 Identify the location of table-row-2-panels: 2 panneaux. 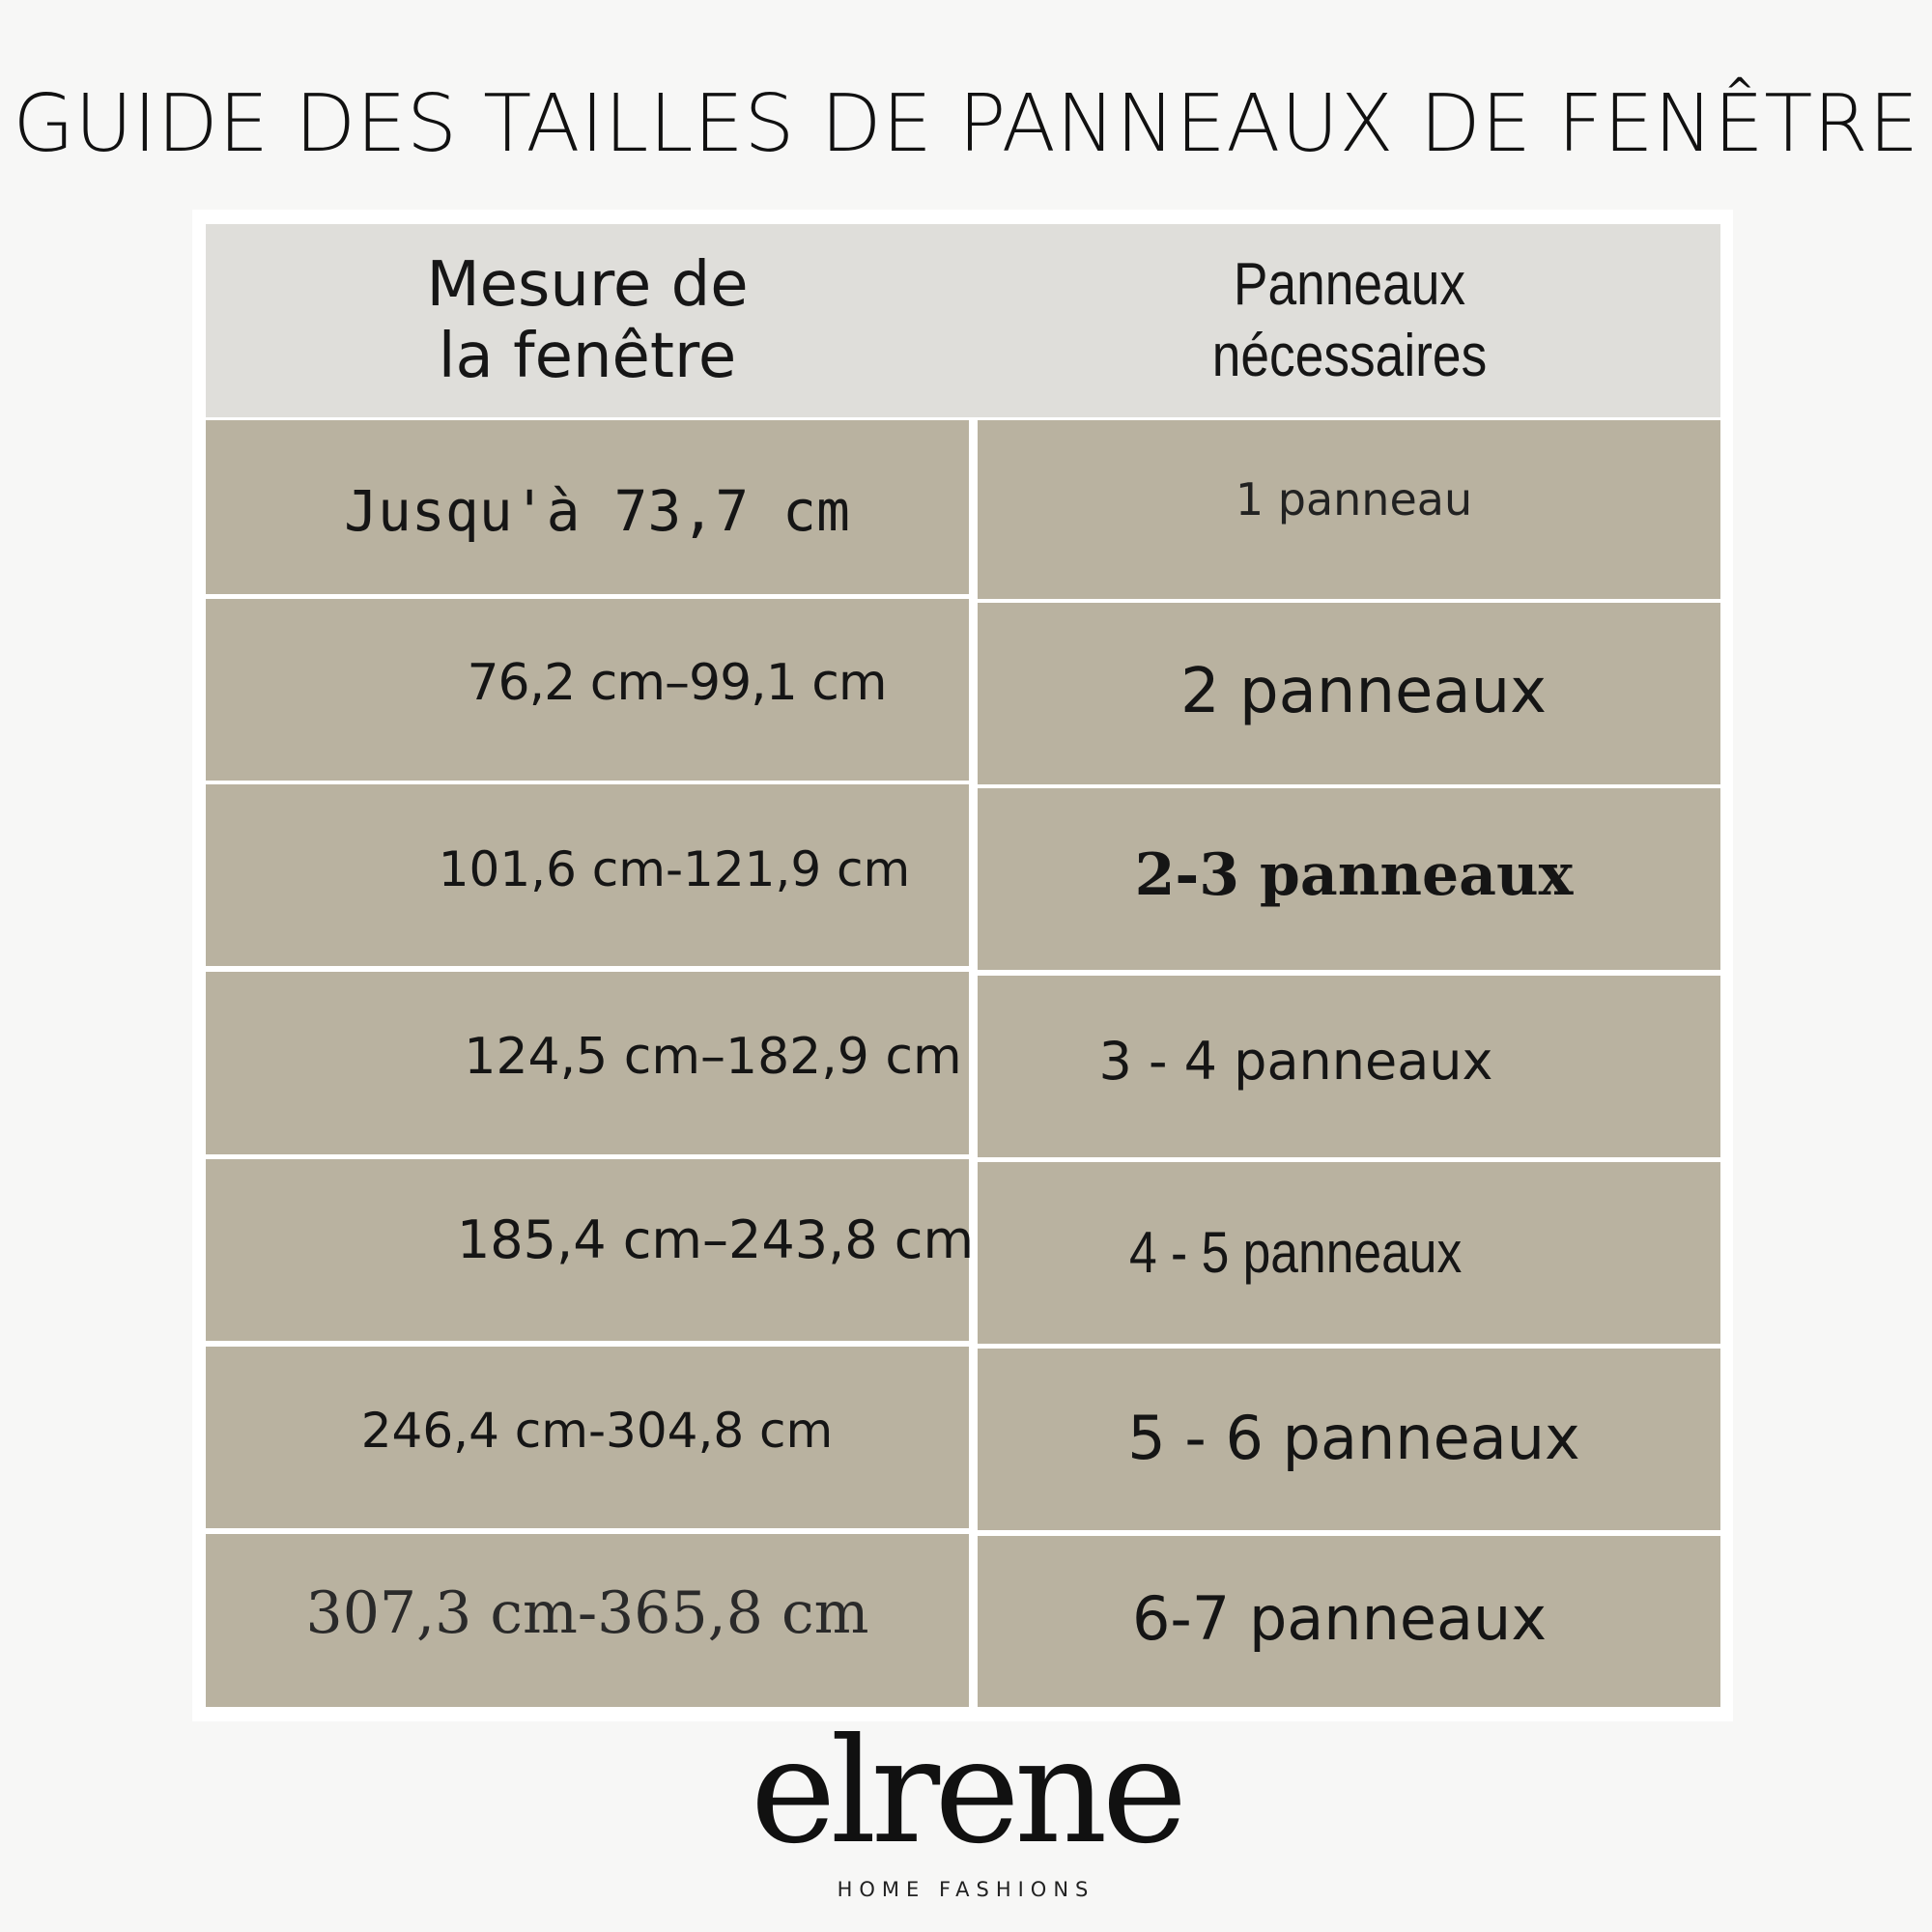
(1349, 693).